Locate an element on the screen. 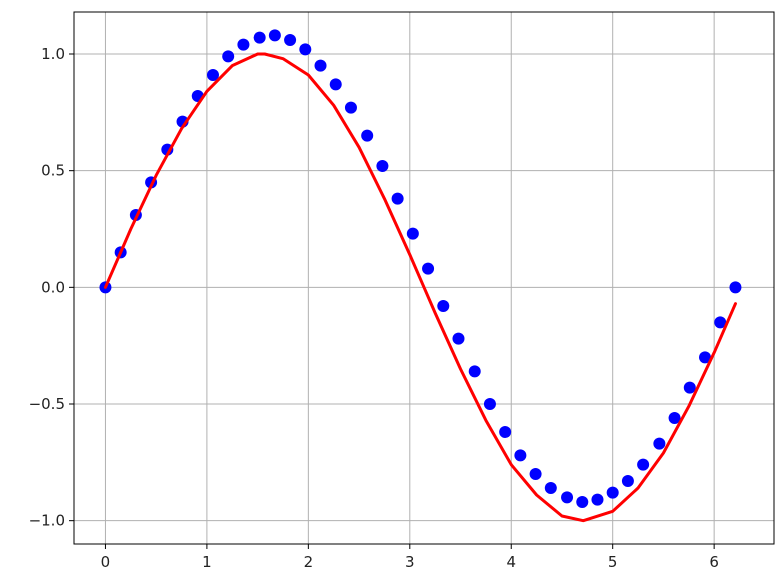 The image size is (778, 575). x-tick-label: 6 is located at coordinates (714, 562).